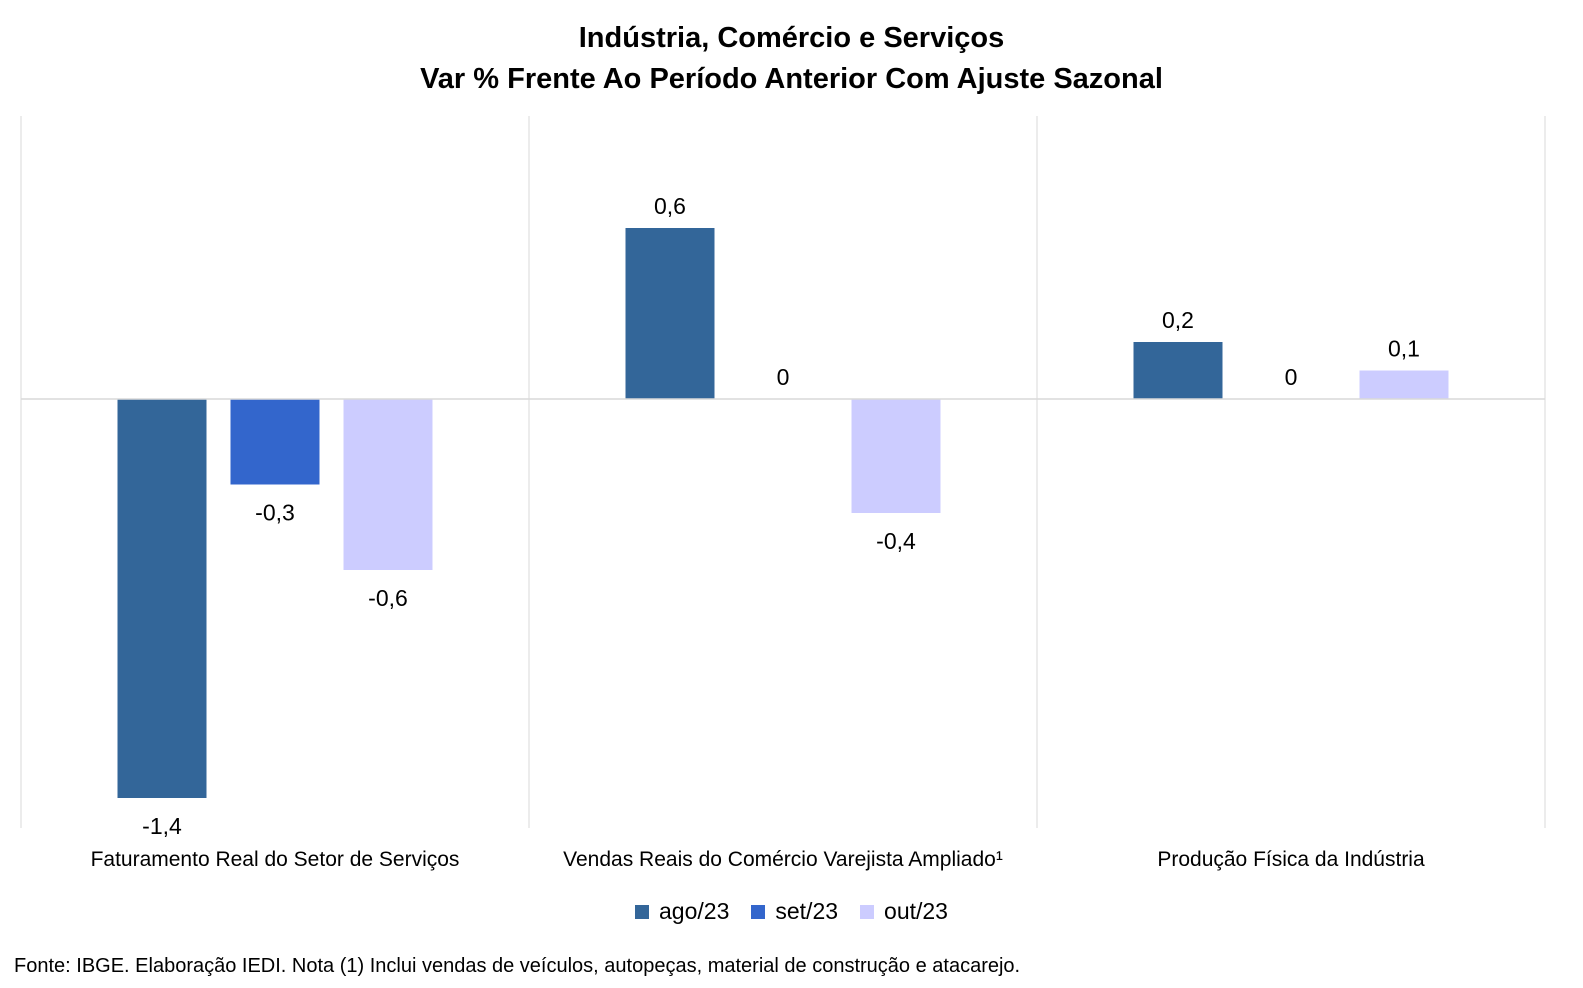  I want to click on legend-item: out/23, so click(904, 911).